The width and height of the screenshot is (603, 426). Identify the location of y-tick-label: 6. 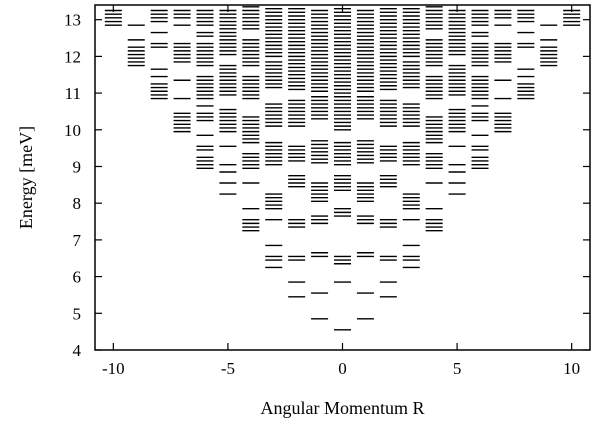
(77, 277).